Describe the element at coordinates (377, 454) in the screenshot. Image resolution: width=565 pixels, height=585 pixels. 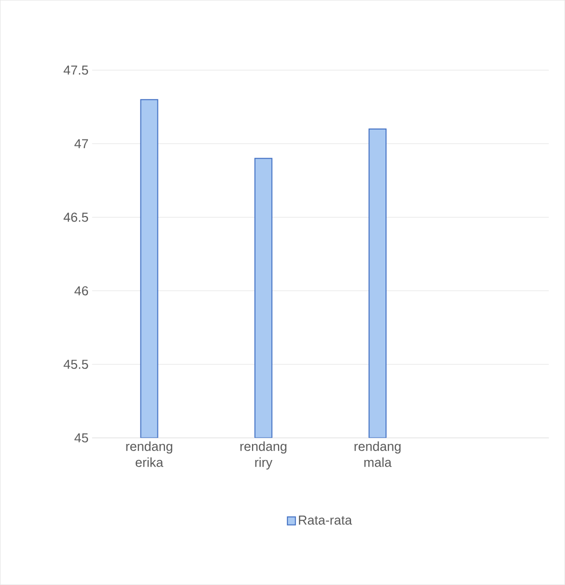
I see `x-tick-label: rendang mala` at that location.